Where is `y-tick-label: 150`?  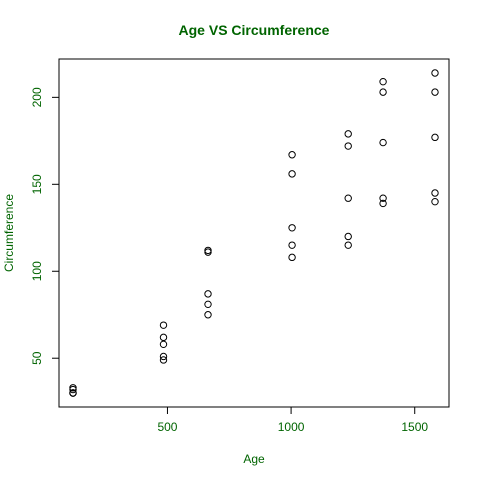
y-tick-label: 150 is located at coordinates (37, 184).